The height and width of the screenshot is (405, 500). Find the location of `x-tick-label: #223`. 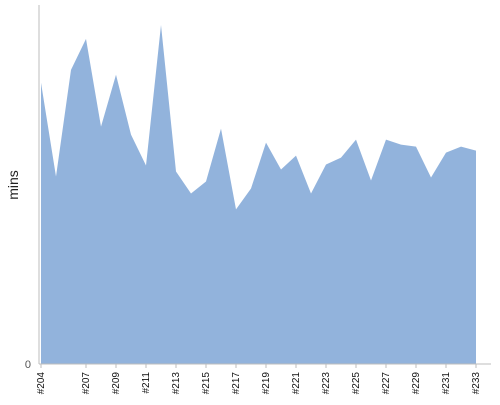

x-tick-label: #223 is located at coordinates (326, 383).